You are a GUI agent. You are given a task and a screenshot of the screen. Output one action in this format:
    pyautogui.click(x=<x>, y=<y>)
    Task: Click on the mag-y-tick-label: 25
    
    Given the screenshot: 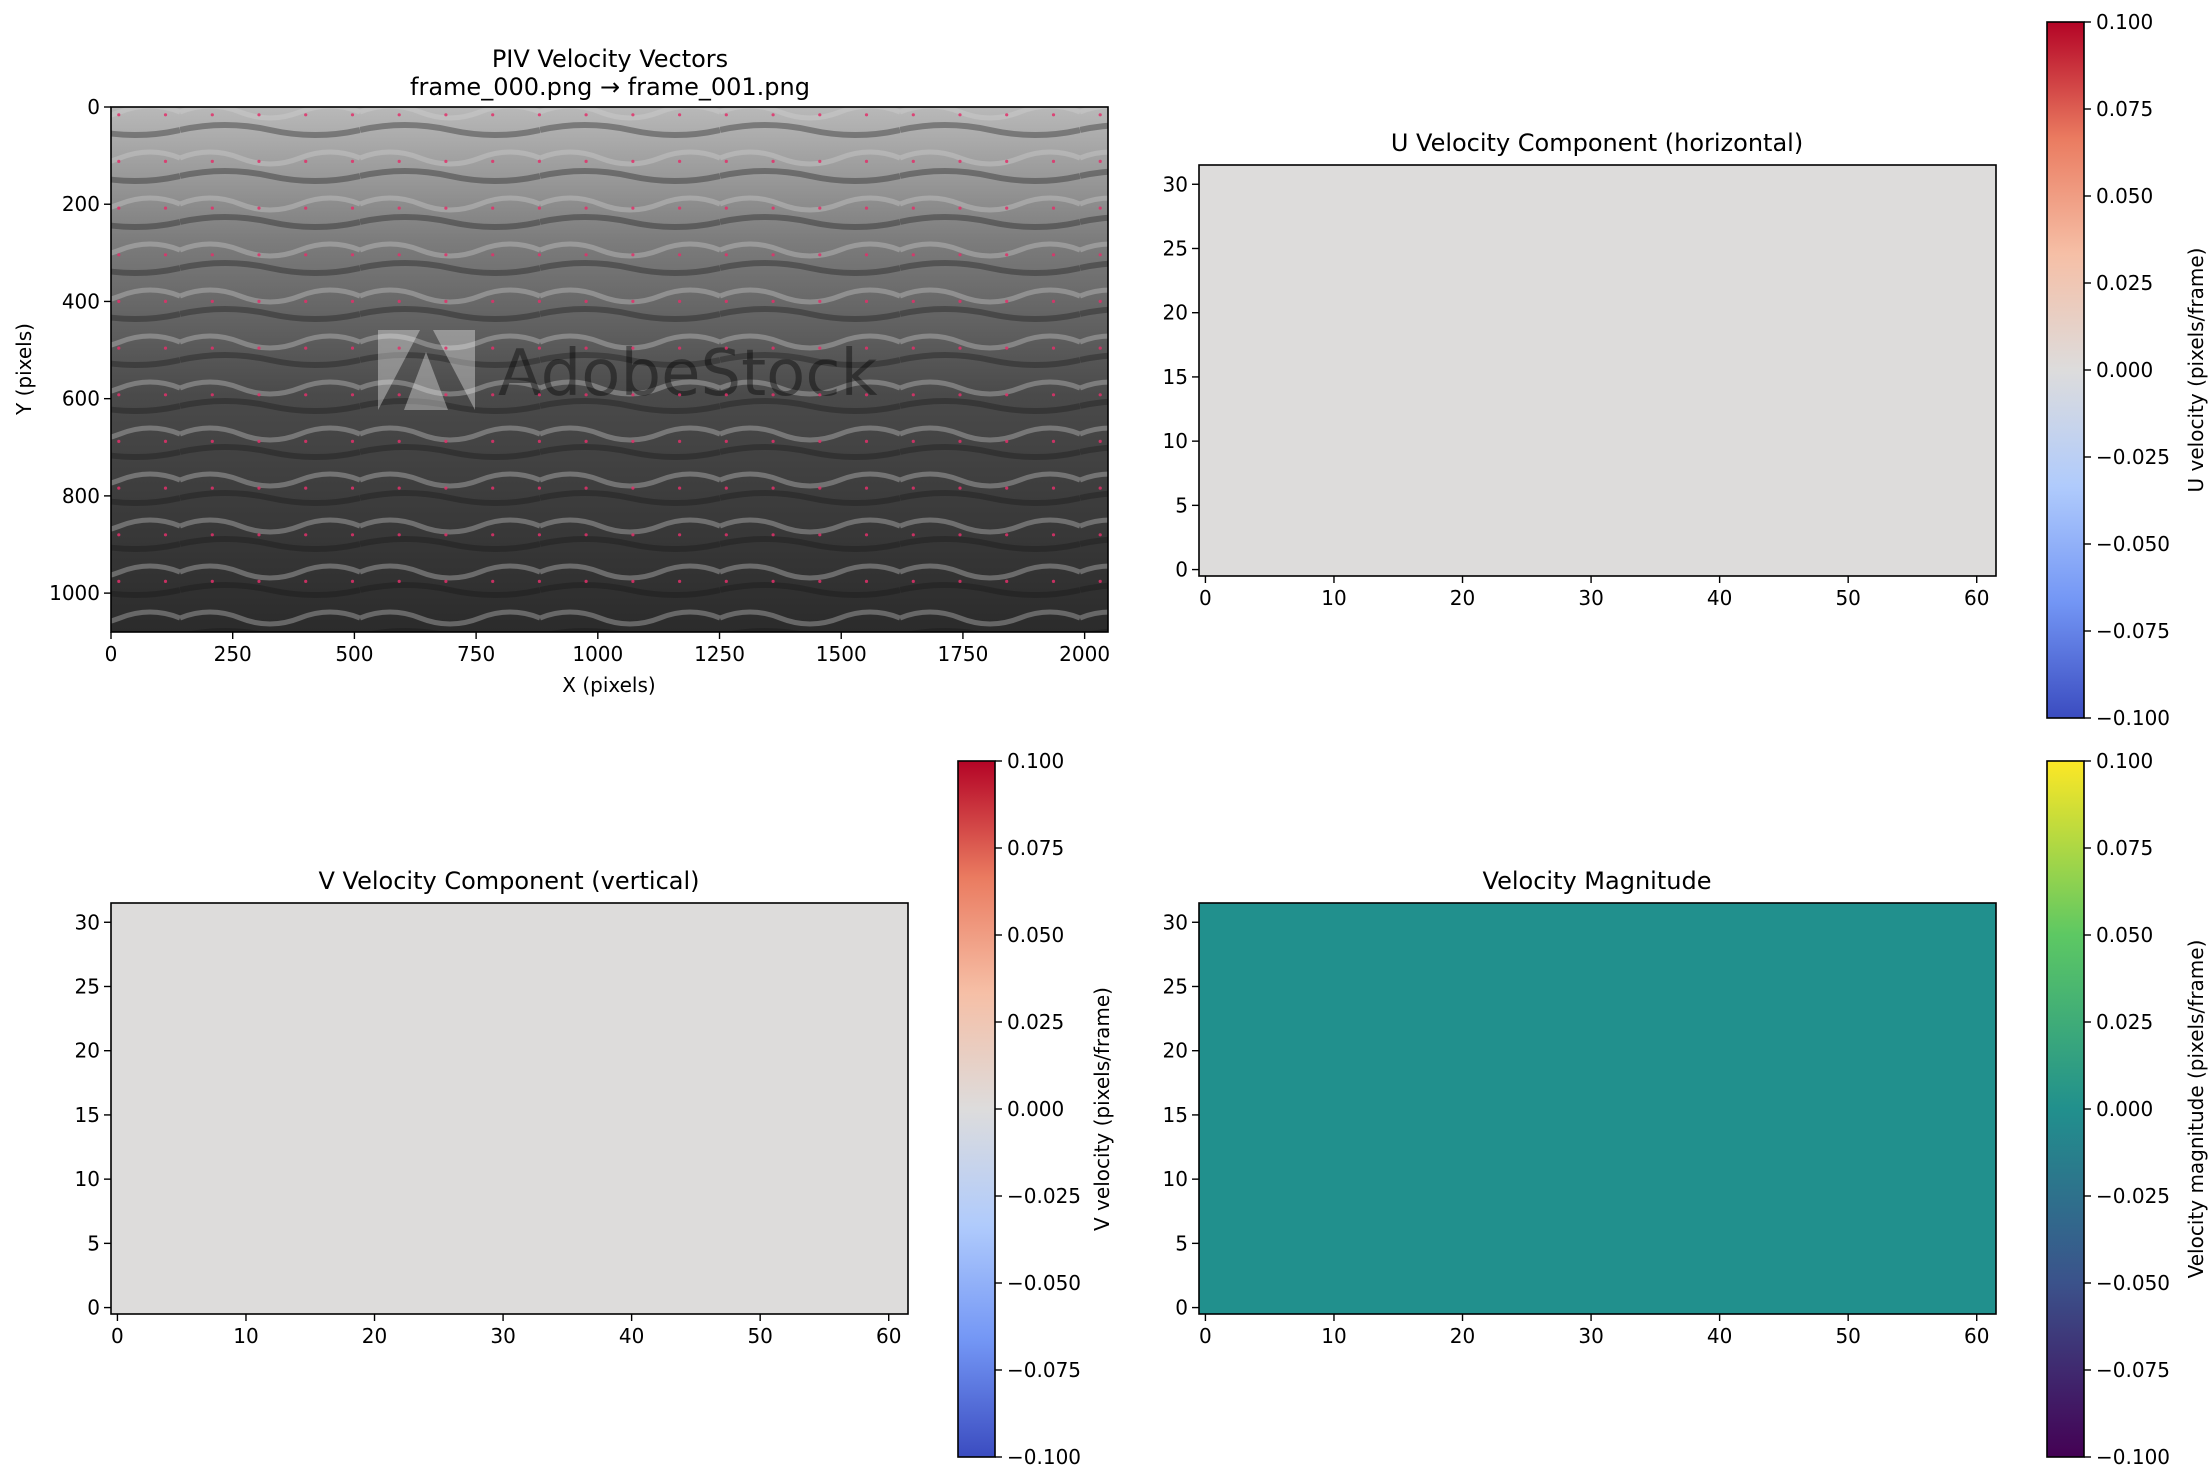 What is the action you would take?
    pyautogui.click(x=1175, y=986)
    